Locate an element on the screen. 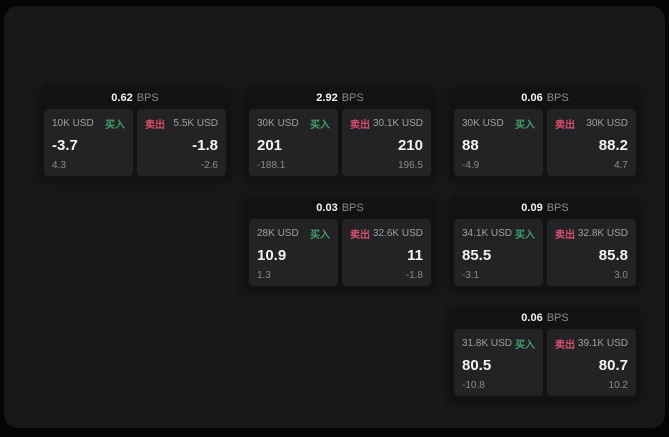 The image size is (669, 437). buy-panel-top: 10K USD 买入 is located at coordinates (88, 123).